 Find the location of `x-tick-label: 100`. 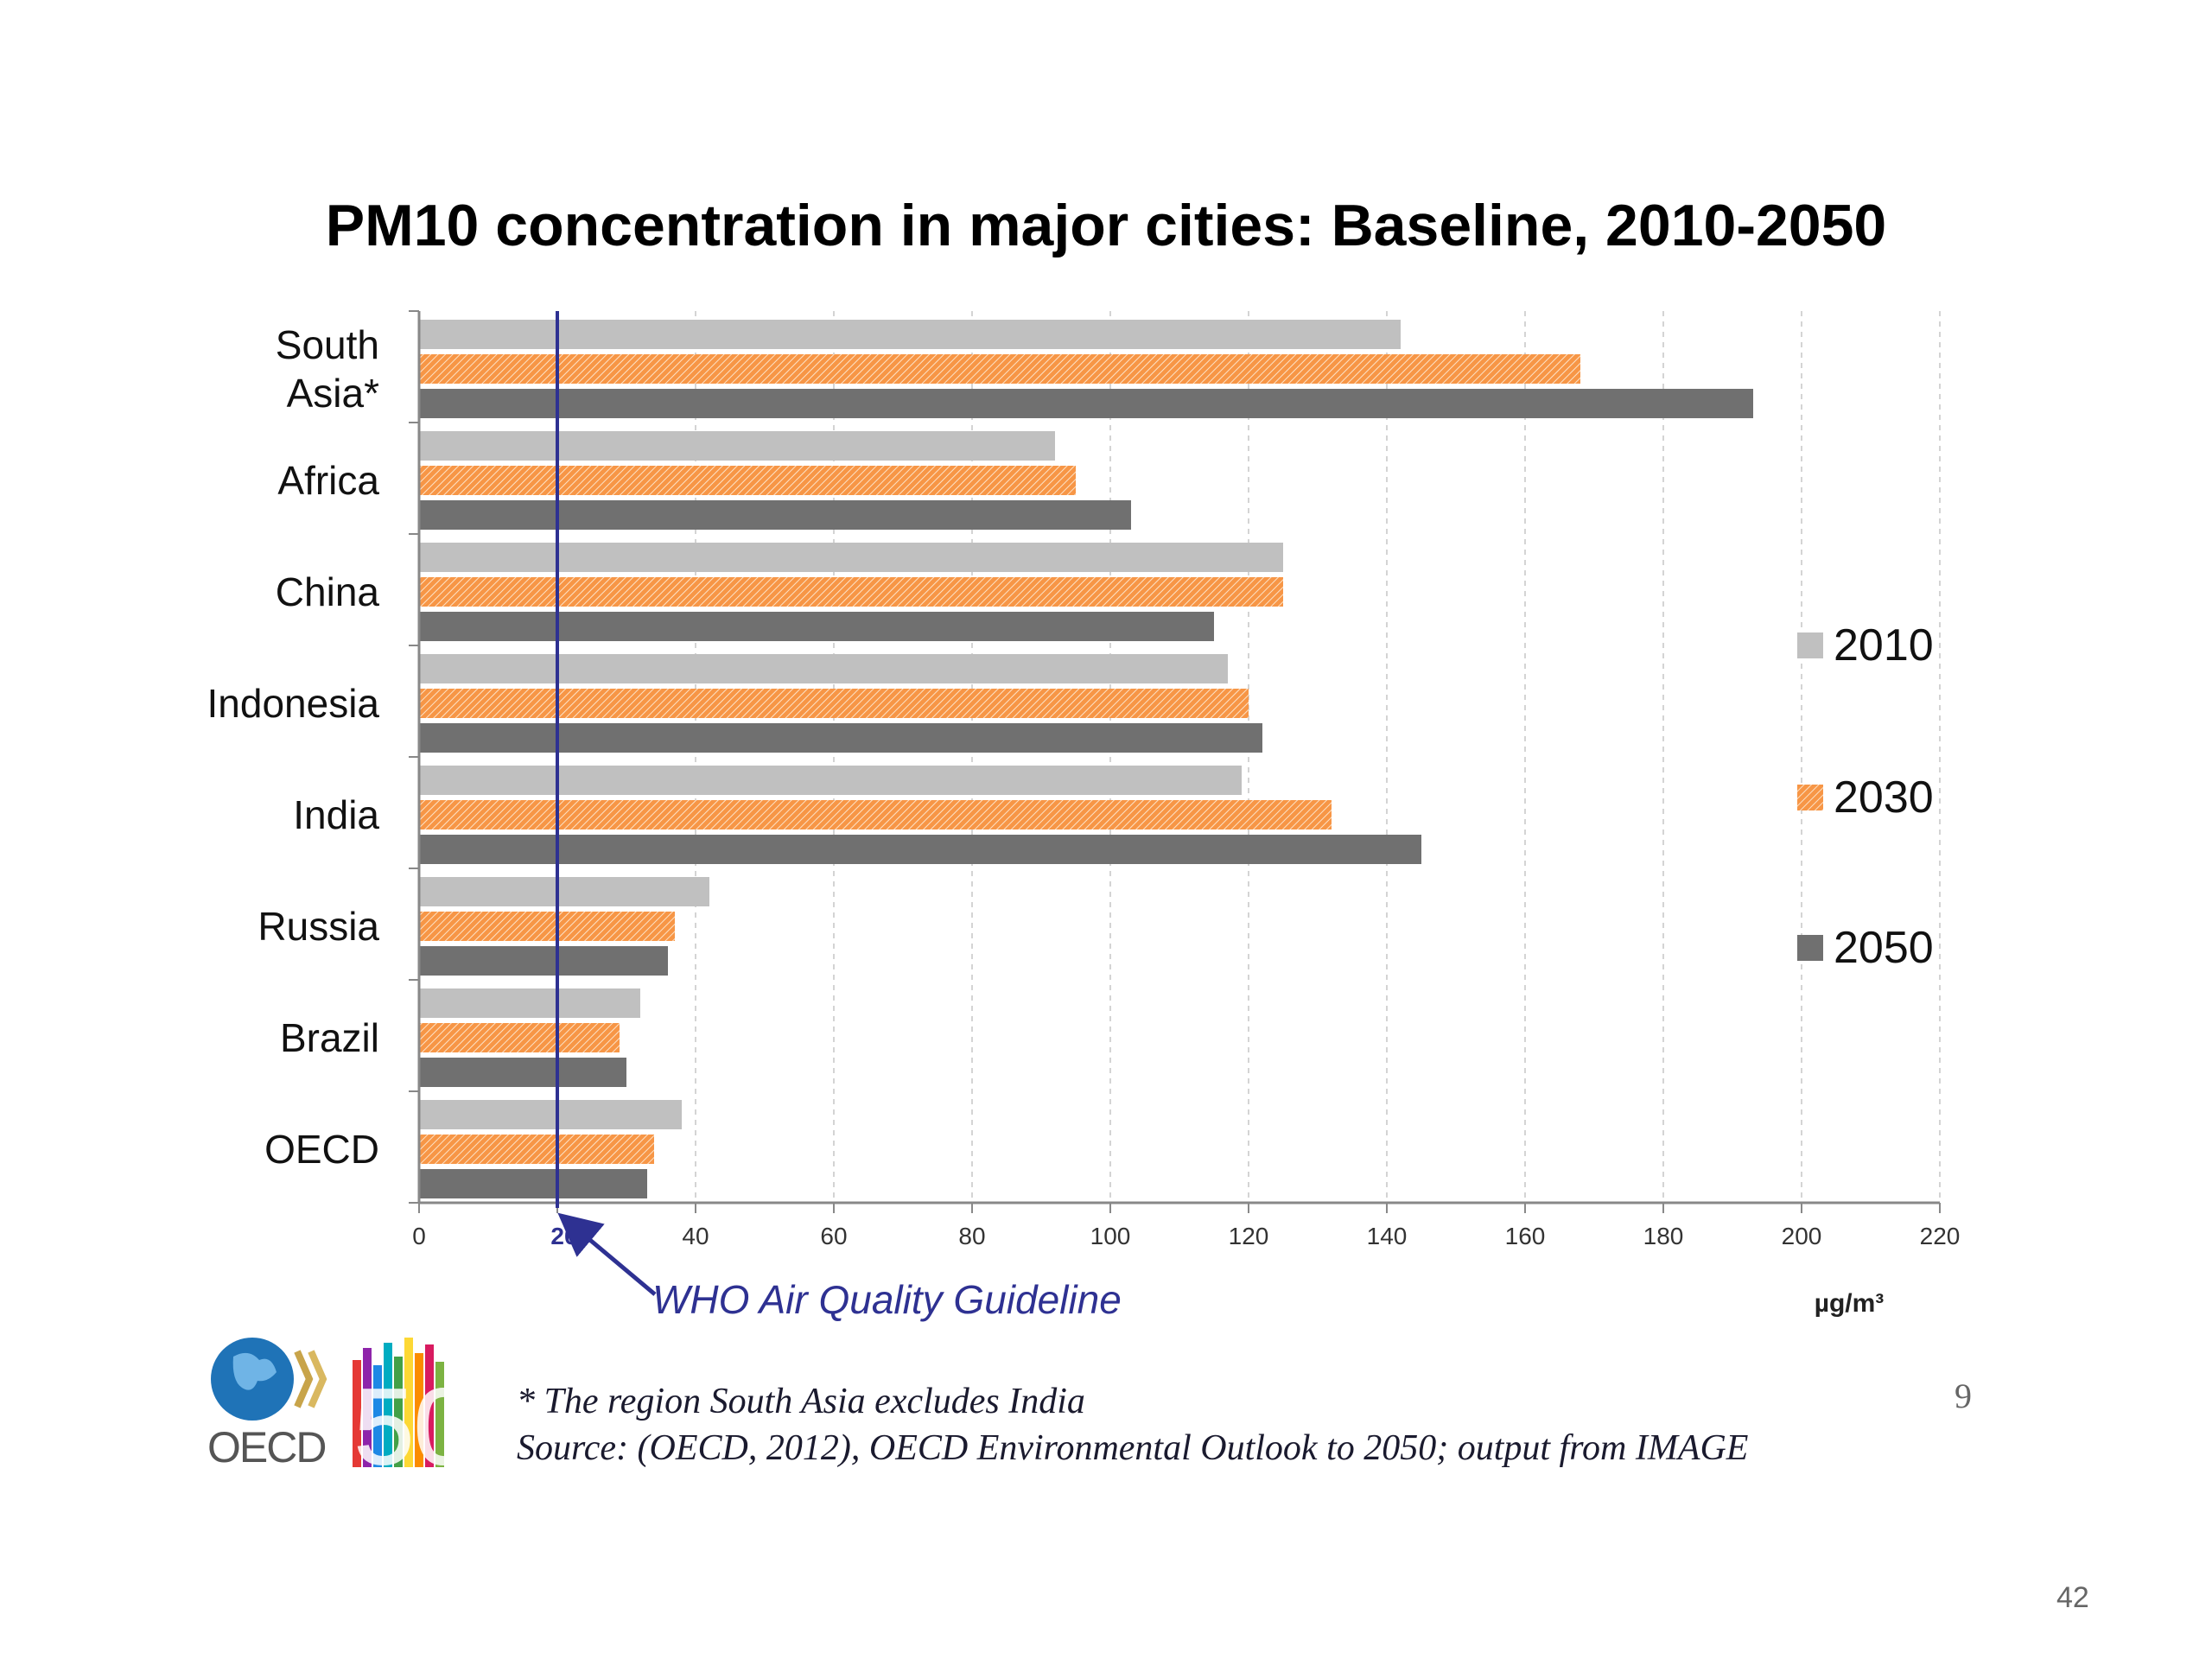

x-tick-label: 100 is located at coordinates (1110, 1236).